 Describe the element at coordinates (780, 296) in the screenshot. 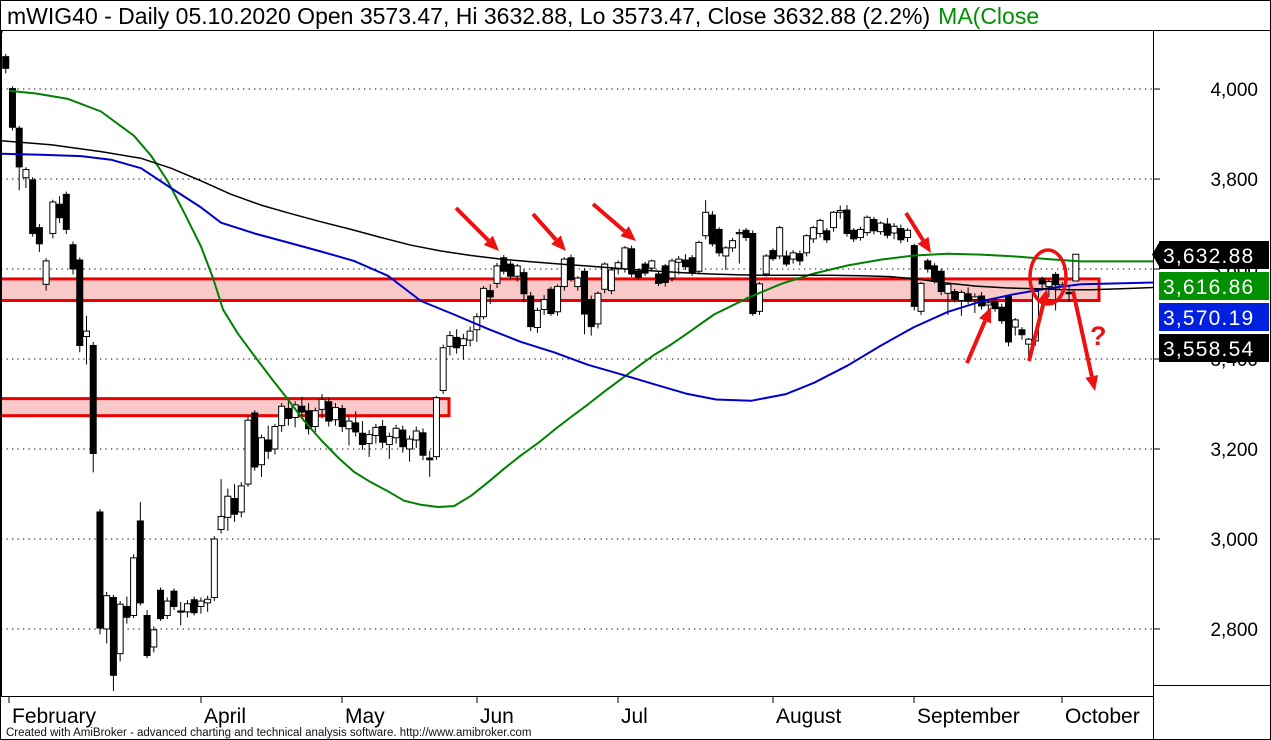

I see `annotations: ?` at that location.